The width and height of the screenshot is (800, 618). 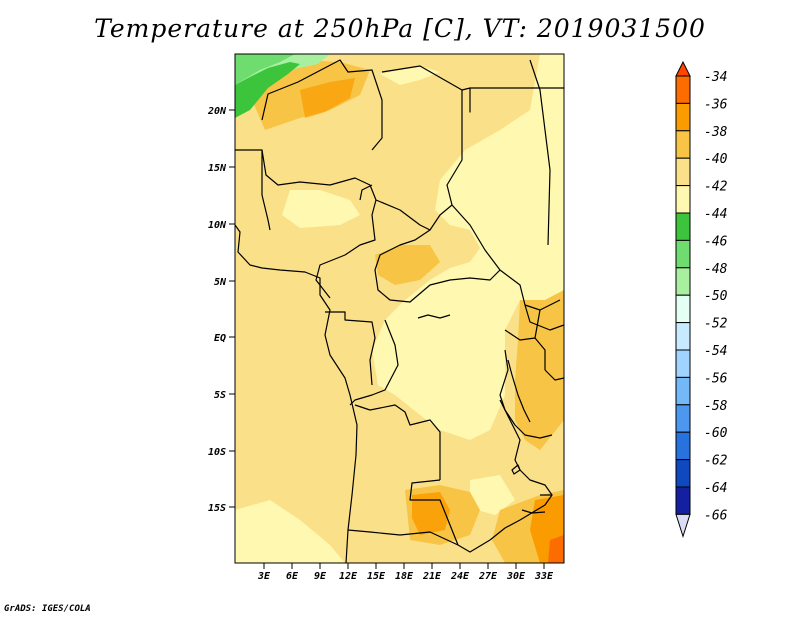 What do you see at coordinates (220, 282) in the screenshot?
I see `lat-label: 5N` at bounding box center [220, 282].